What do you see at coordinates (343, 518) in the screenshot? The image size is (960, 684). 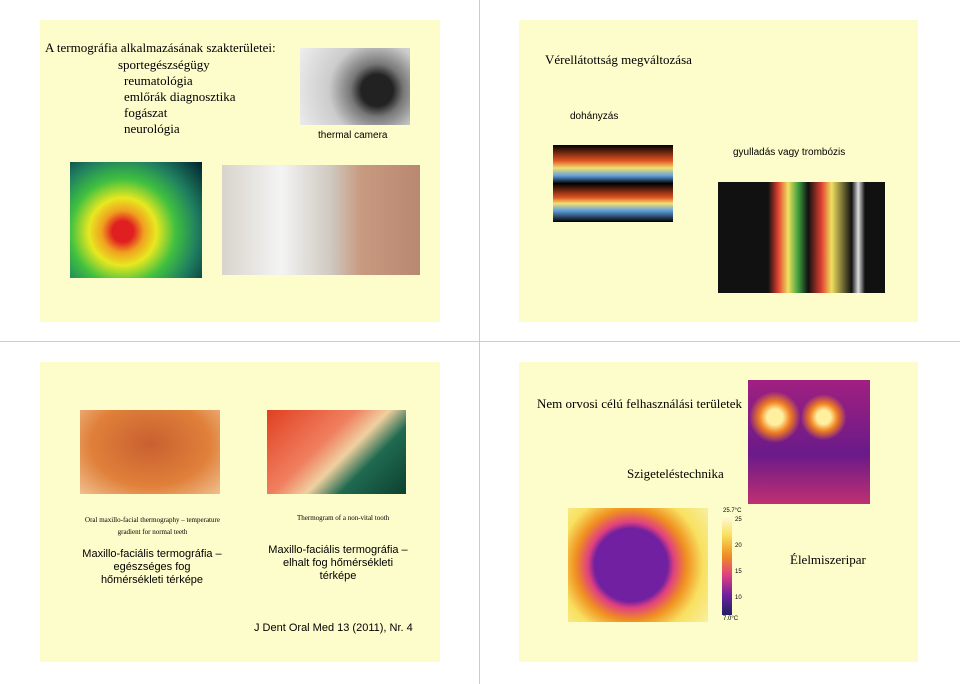 I see `small-caption: Thermogram of a non-vital tooth` at bounding box center [343, 518].